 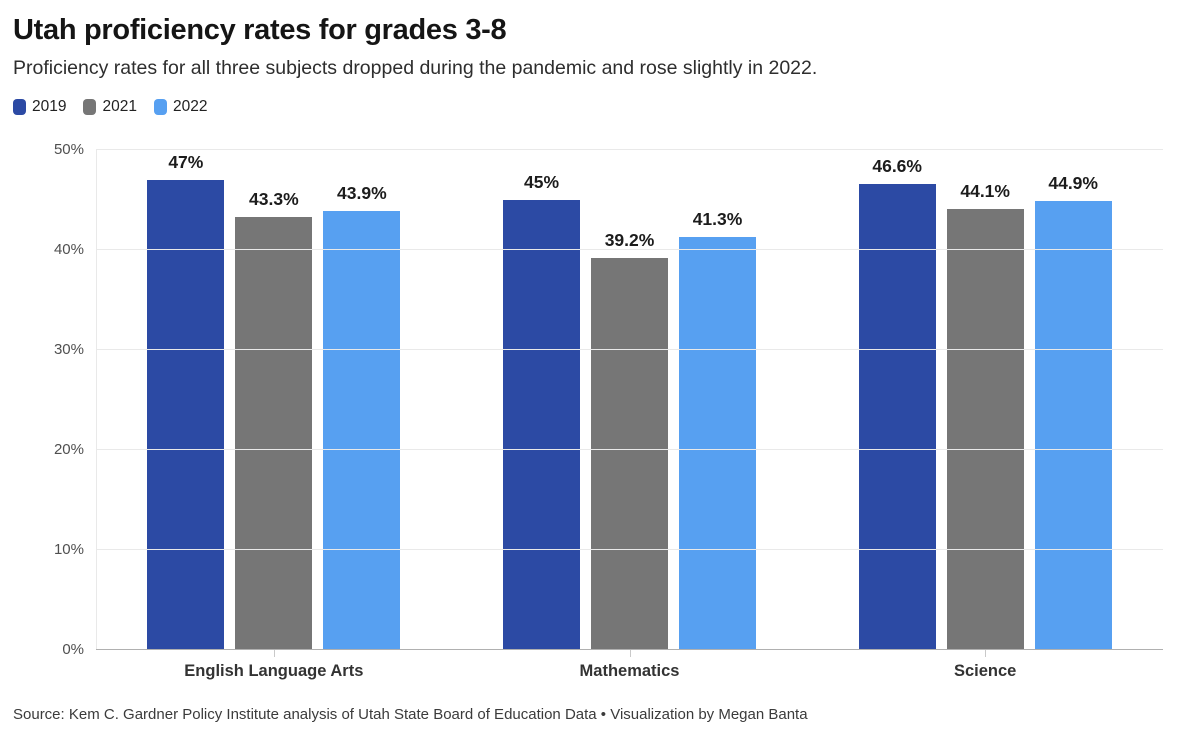 What do you see at coordinates (49, 106) in the screenshot?
I see `legend-label-2019: 2019` at bounding box center [49, 106].